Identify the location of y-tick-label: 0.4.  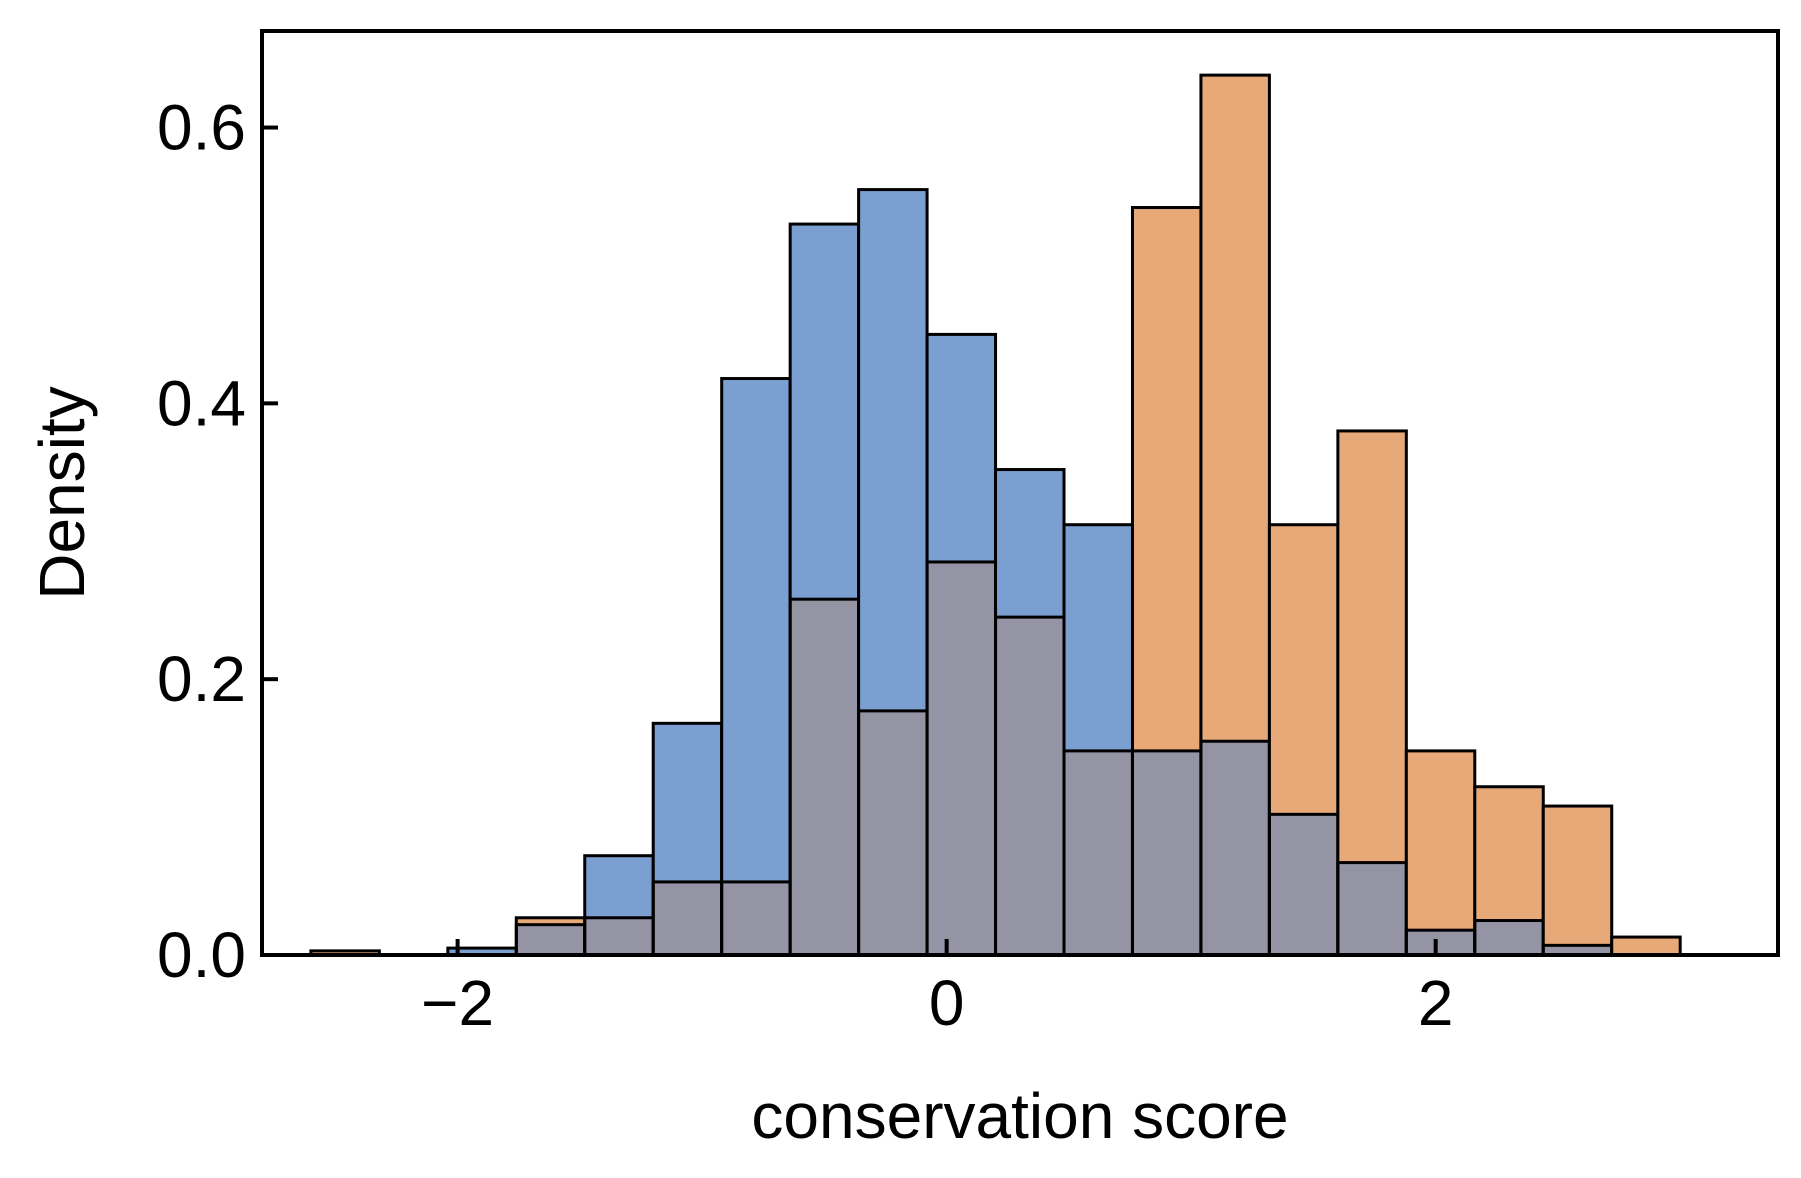
(201, 403).